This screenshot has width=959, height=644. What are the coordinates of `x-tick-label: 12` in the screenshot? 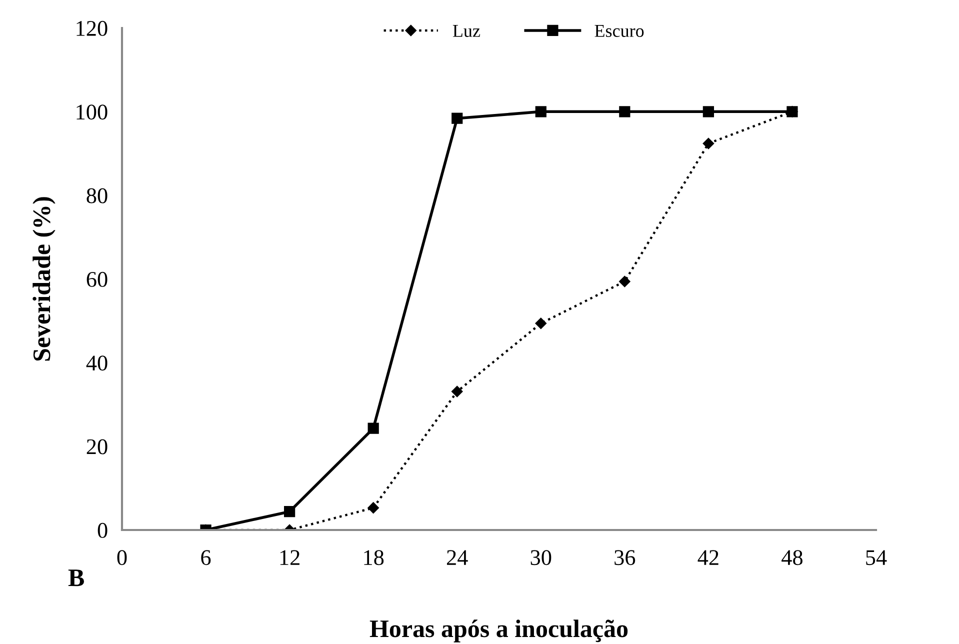 It's located at (290, 557).